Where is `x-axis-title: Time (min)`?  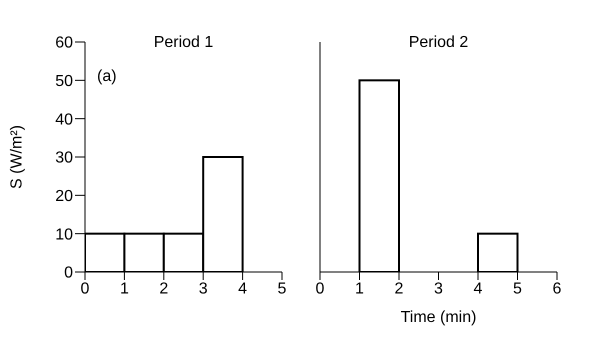
x-axis-title: Time (min) is located at coordinates (438, 317).